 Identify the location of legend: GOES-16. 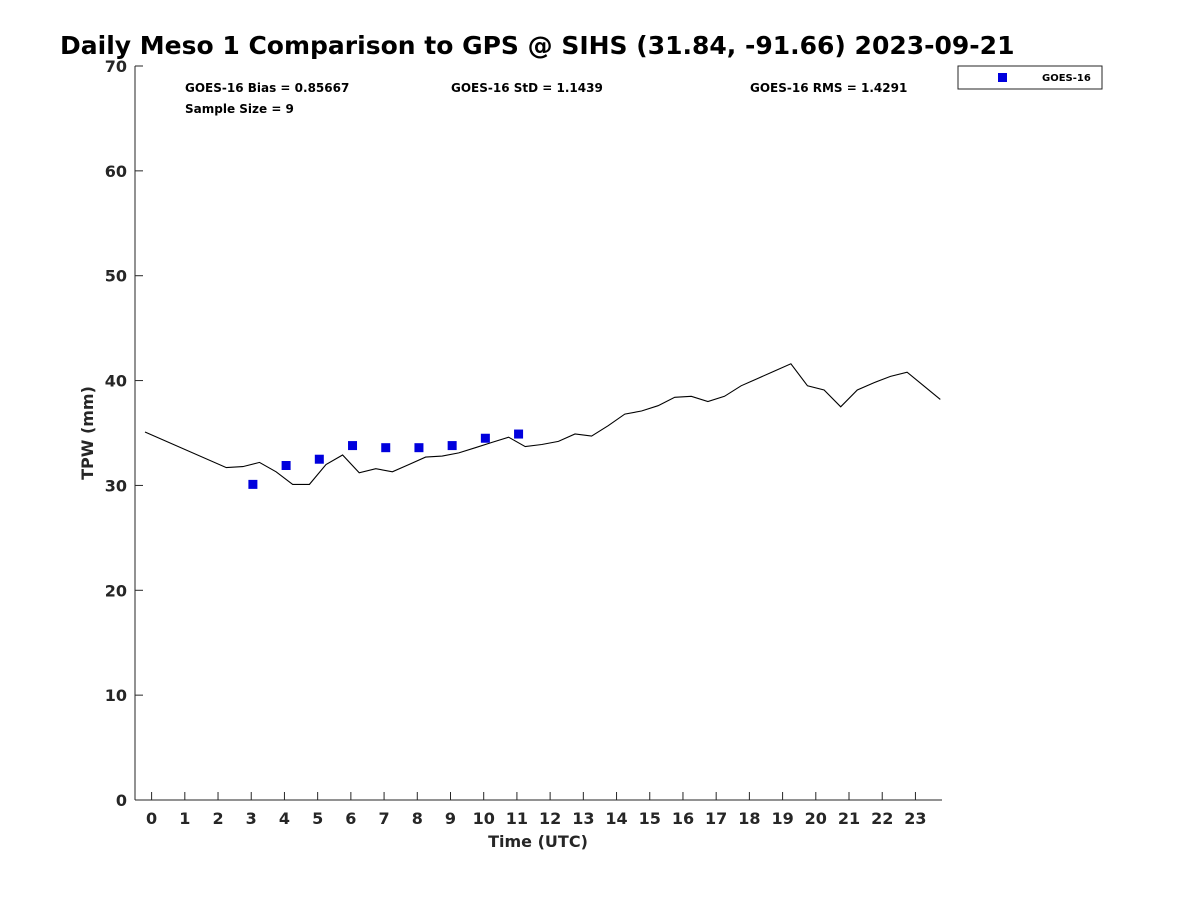
(1030, 77).